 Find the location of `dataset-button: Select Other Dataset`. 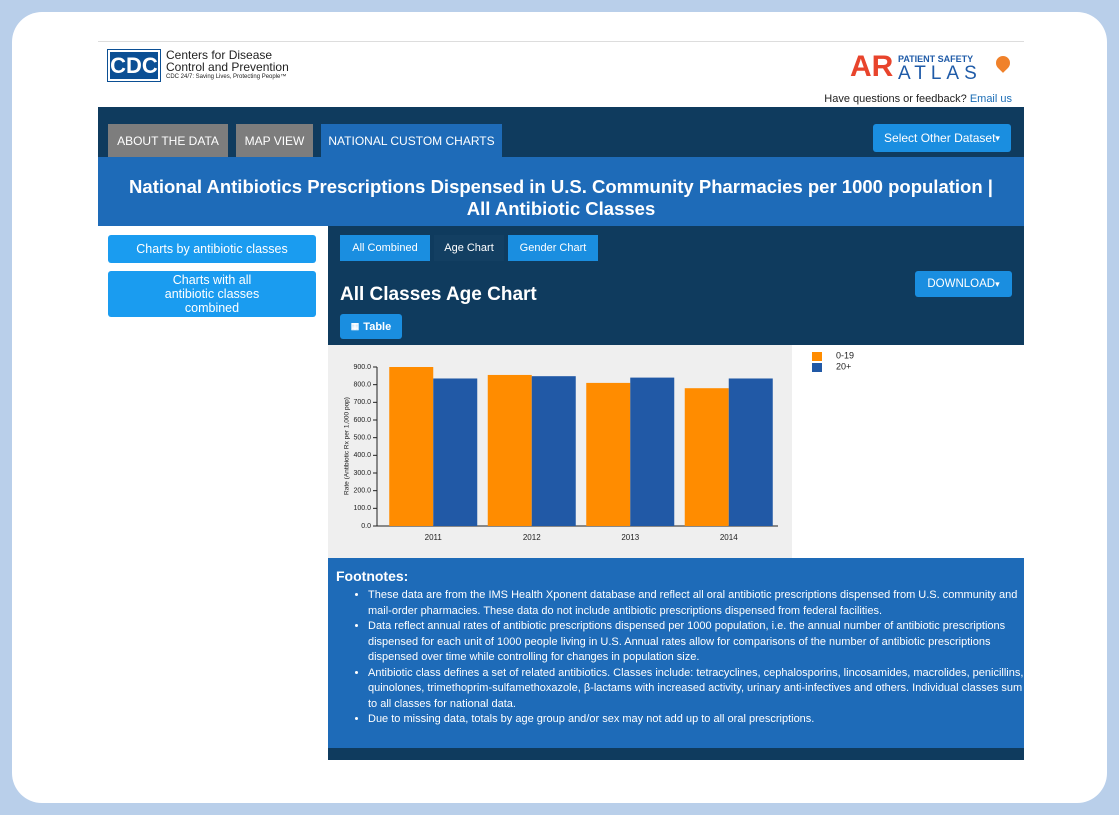

dataset-button: Select Other Dataset is located at coordinates (942, 138).